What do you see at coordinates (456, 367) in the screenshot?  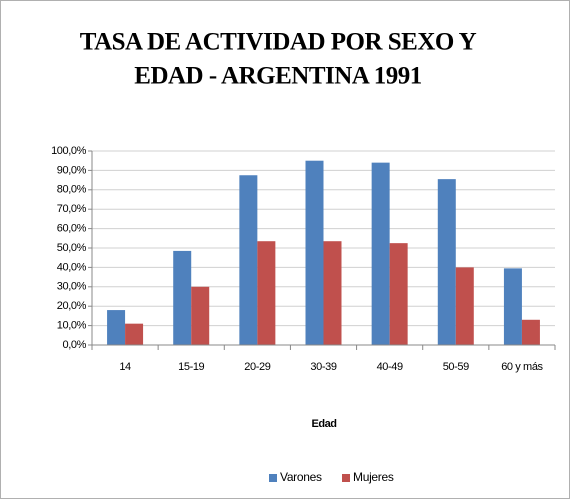 I see `x-tick-label: 50-59` at bounding box center [456, 367].